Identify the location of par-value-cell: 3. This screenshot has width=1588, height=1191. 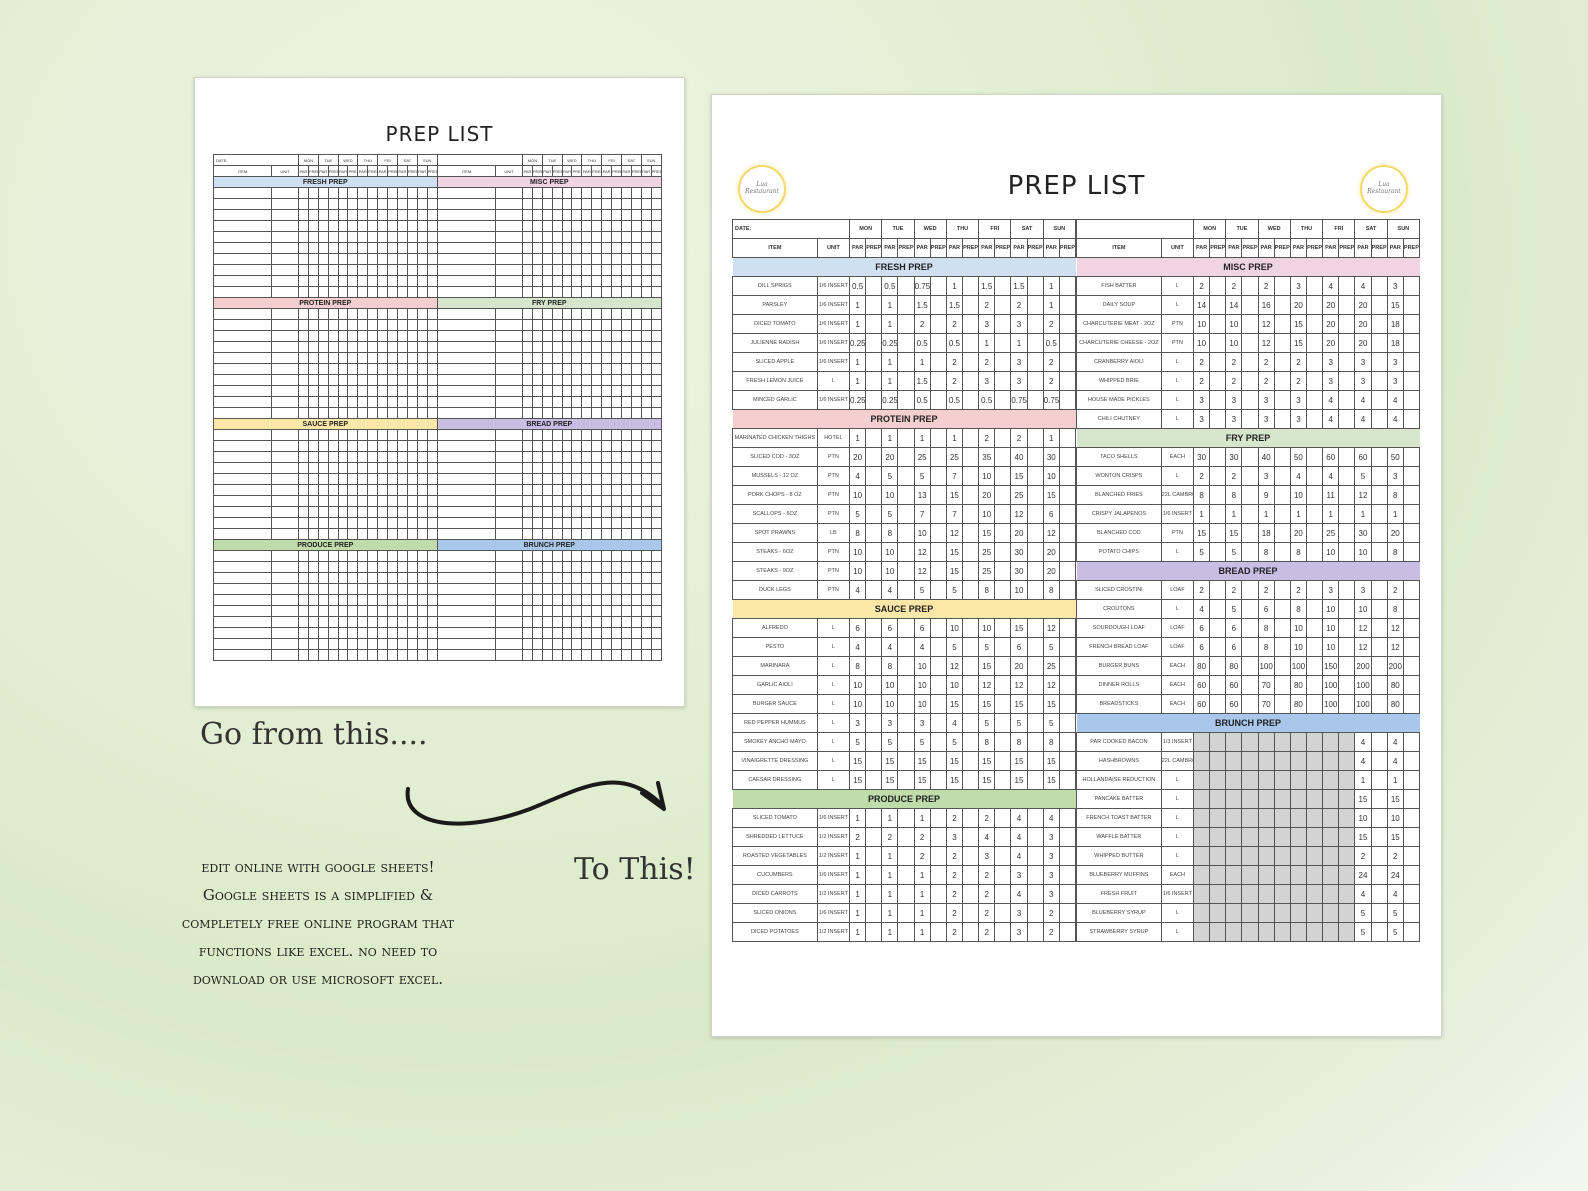
(987, 856).